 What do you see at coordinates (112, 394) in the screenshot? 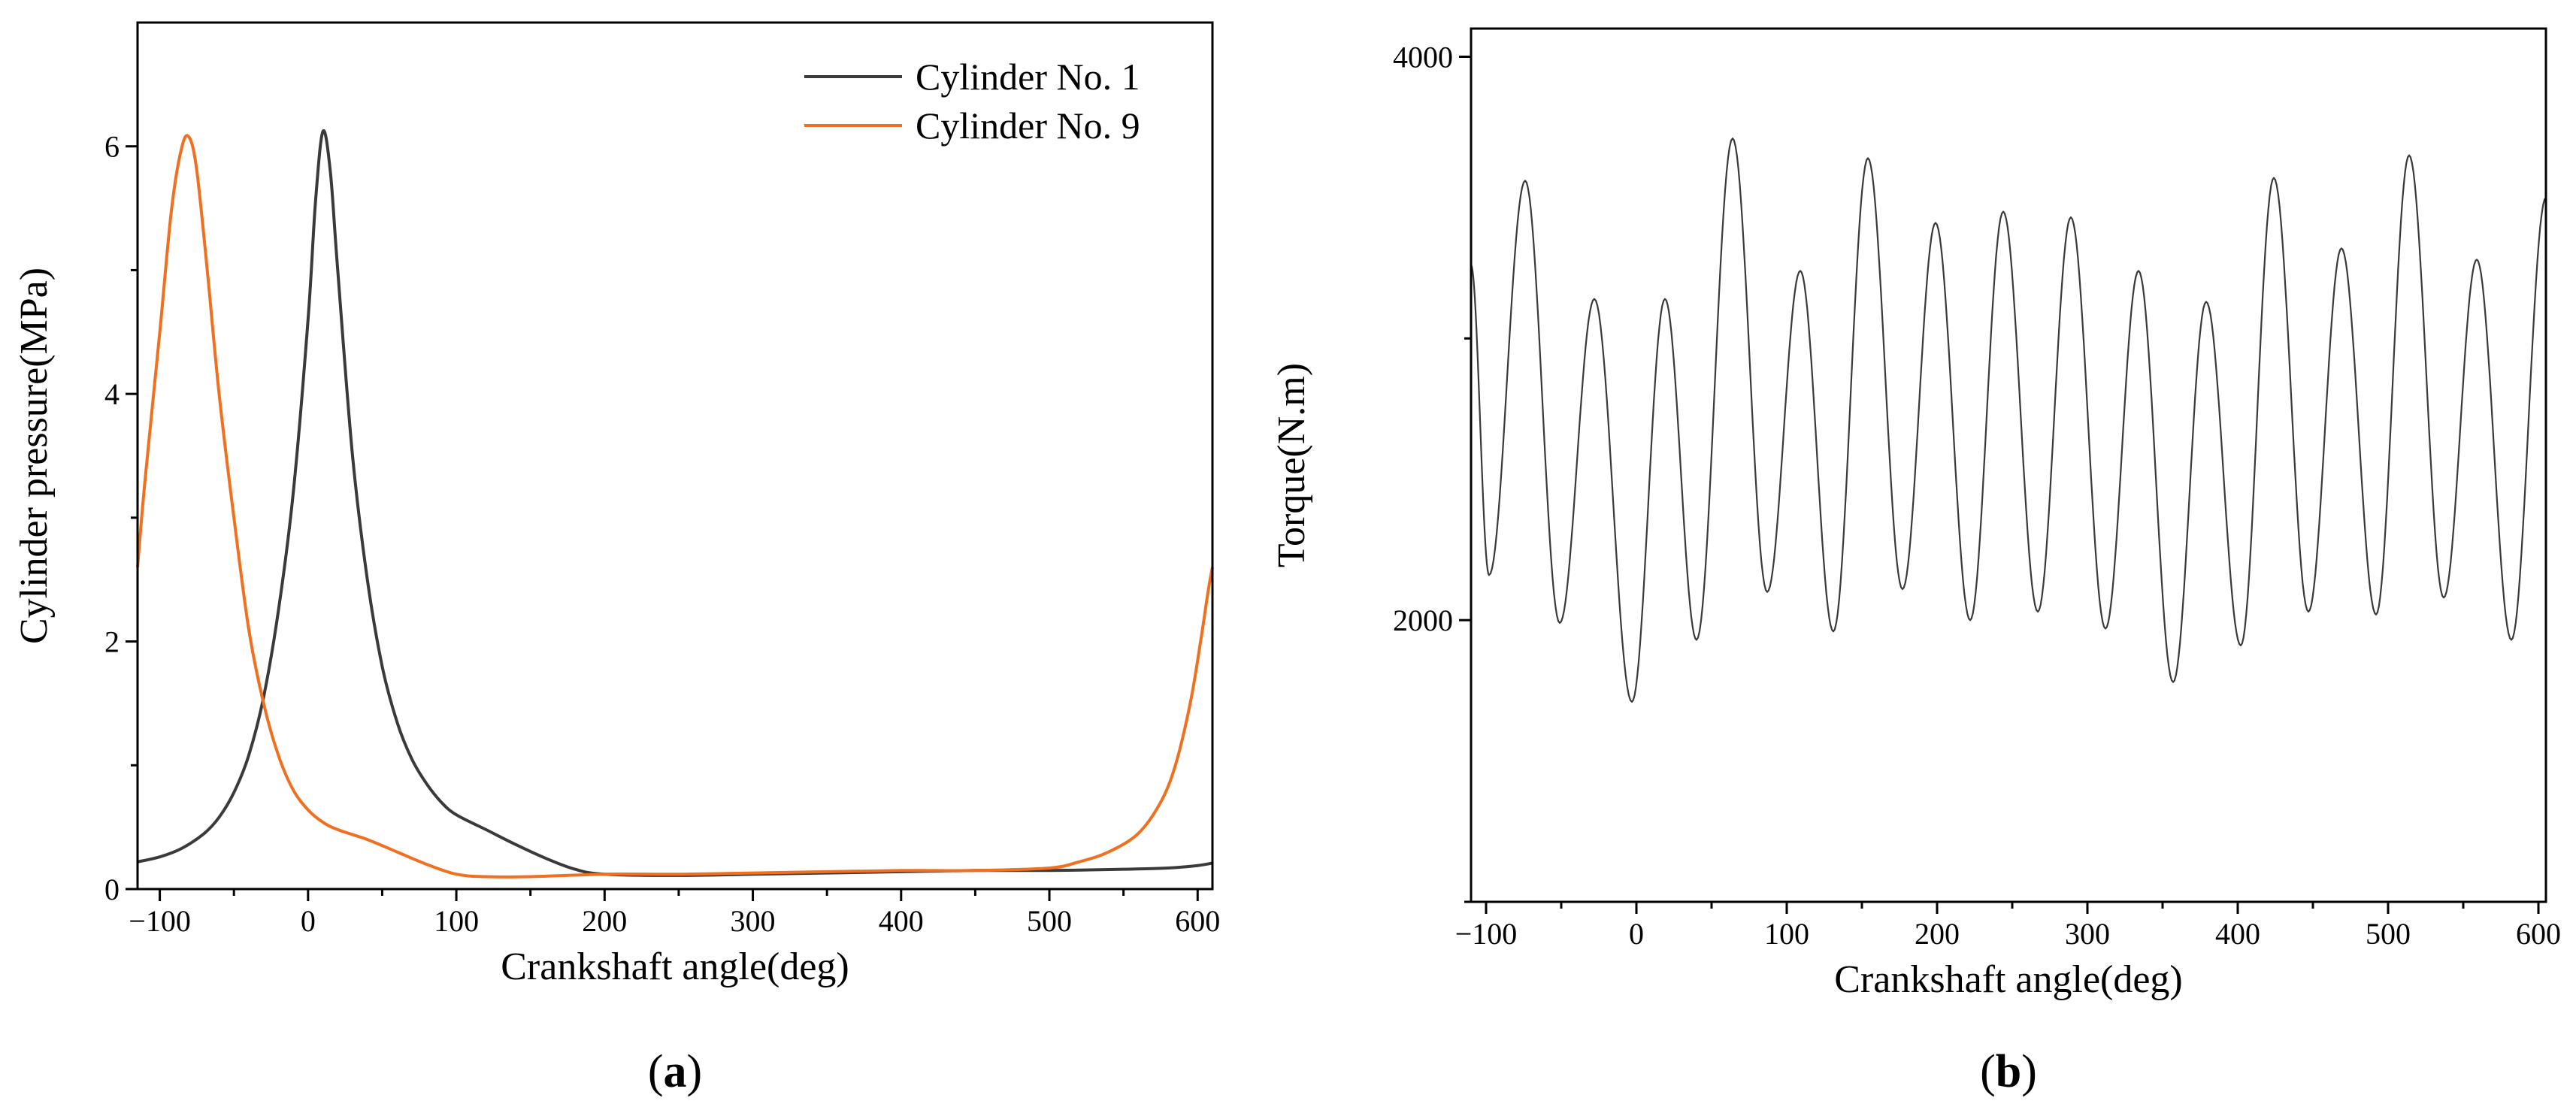
I see `y-tick-label: 4` at bounding box center [112, 394].